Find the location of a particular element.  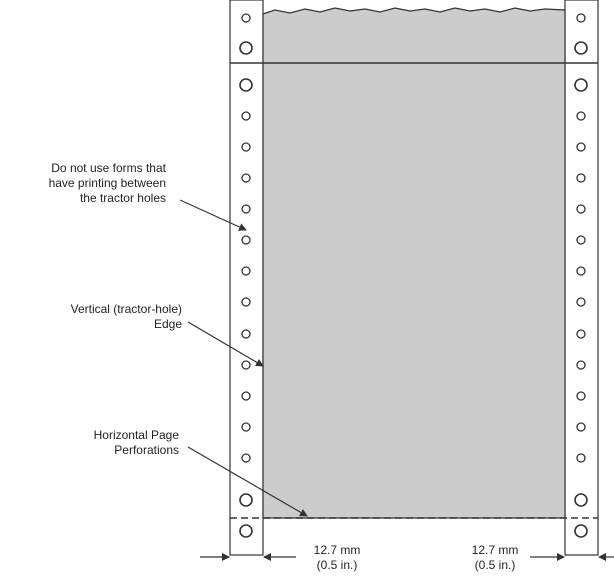

right-margin-imperial: (0.5 in.) is located at coordinates (495, 565).